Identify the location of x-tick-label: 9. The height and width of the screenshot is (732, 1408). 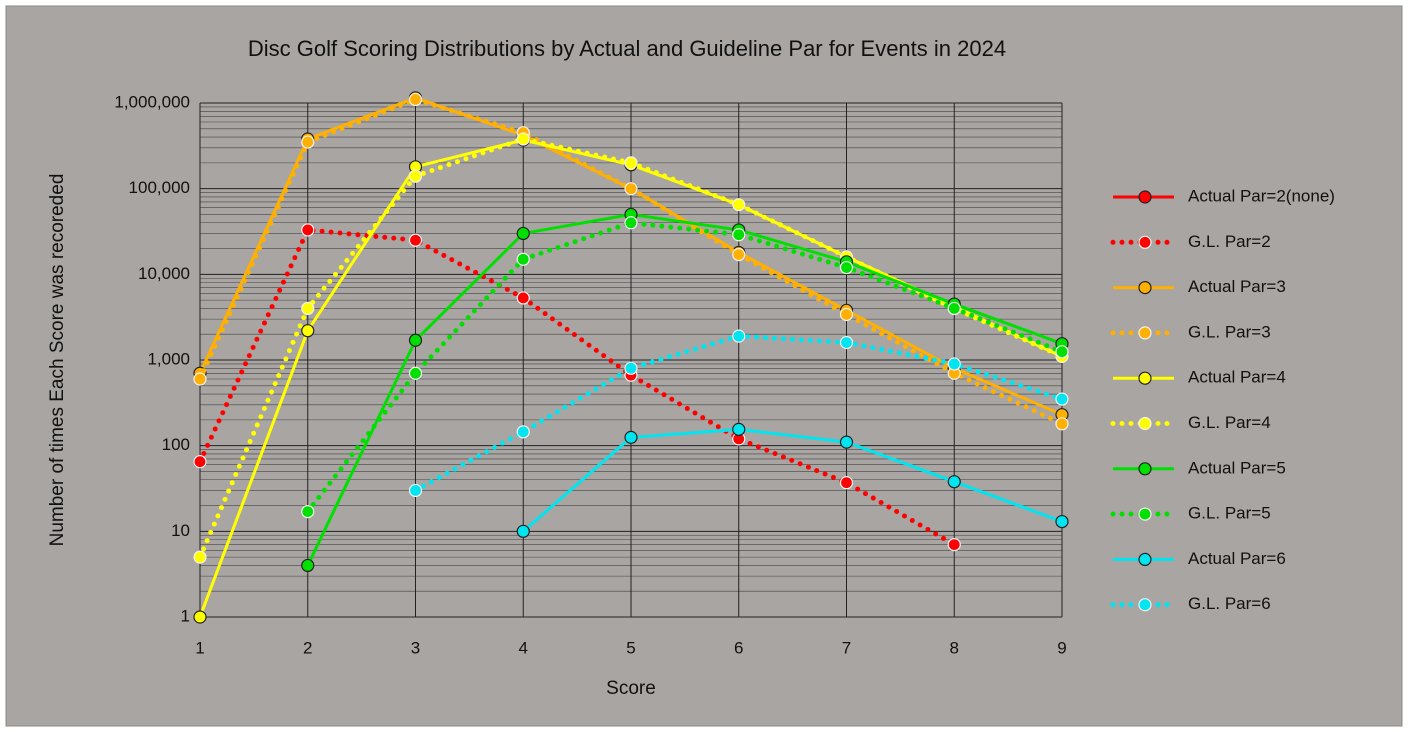
(1061, 647).